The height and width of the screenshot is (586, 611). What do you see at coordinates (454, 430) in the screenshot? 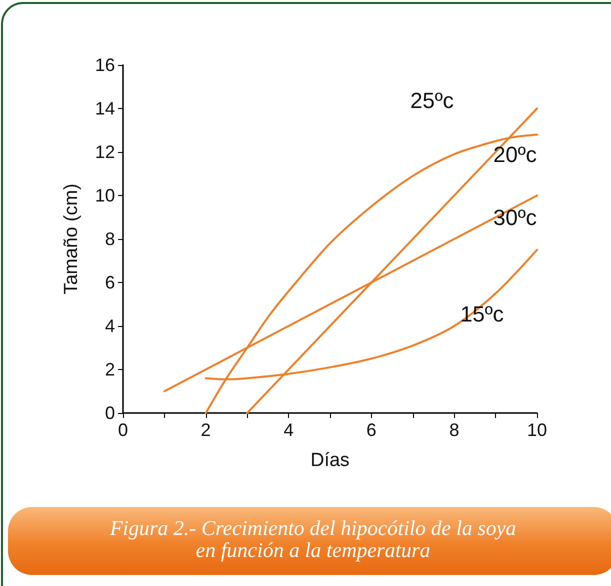
I see `x-tick-label: 8` at bounding box center [454, 430].